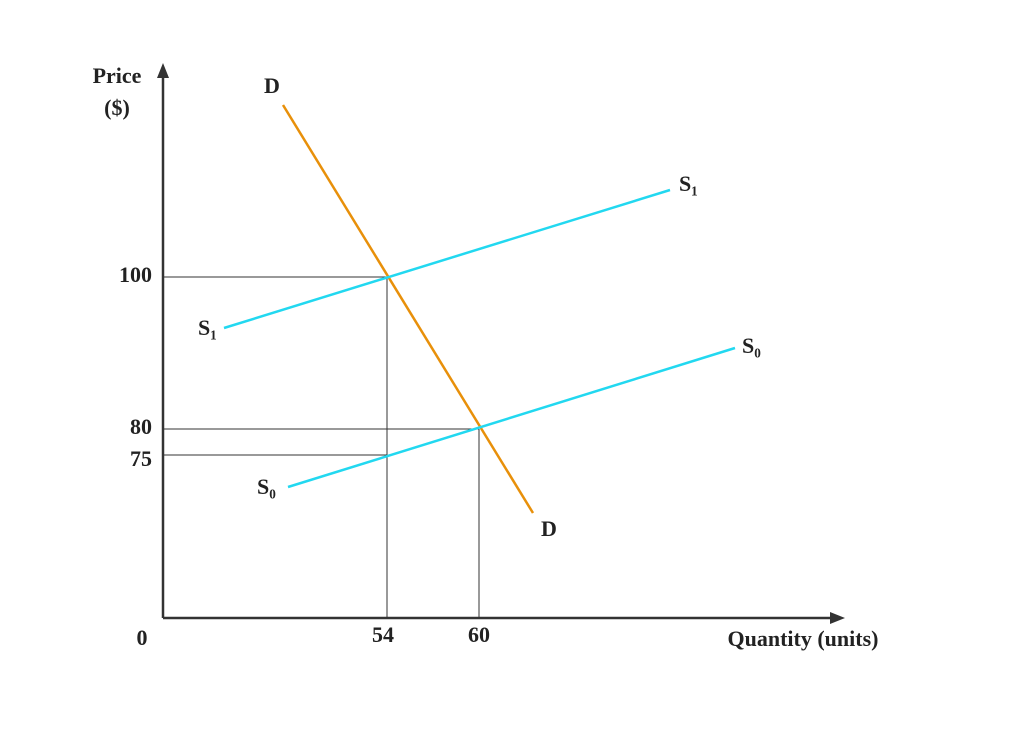  Describe the element at coordinates (479, 634) in the screenshot. I see `x-tick-label: 60` at that location.